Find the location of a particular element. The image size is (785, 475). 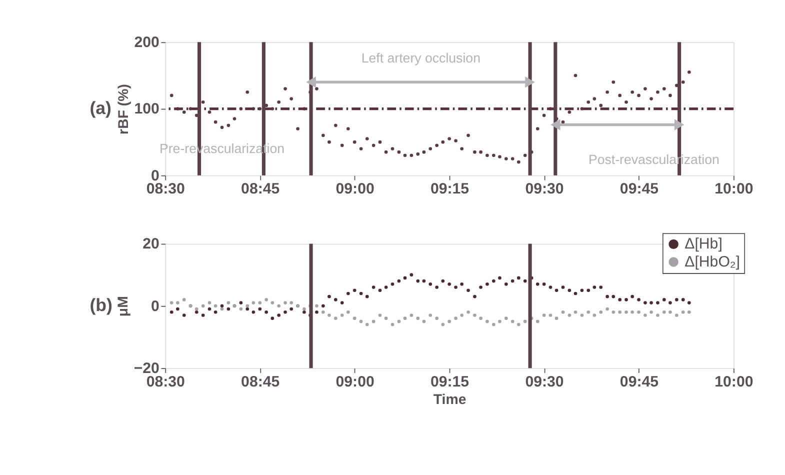

legend-label: Δ[HbO₂] is located at coordinates (712, 261).